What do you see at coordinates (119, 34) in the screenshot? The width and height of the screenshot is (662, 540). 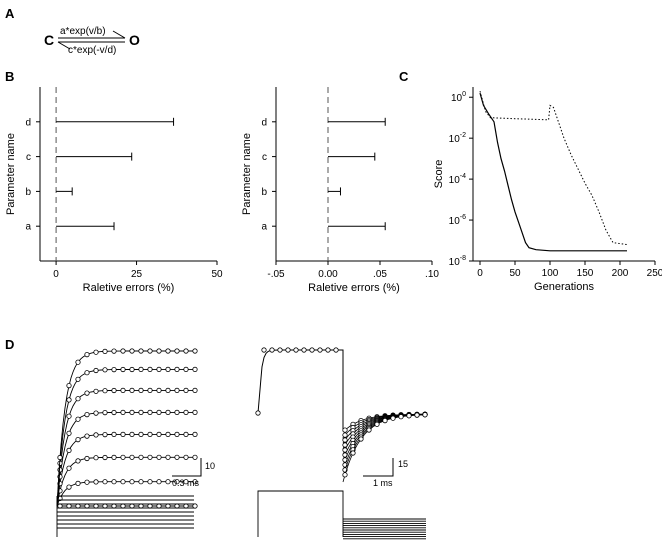 I see `forward-arrow-head` at bounding box center [119, 34].